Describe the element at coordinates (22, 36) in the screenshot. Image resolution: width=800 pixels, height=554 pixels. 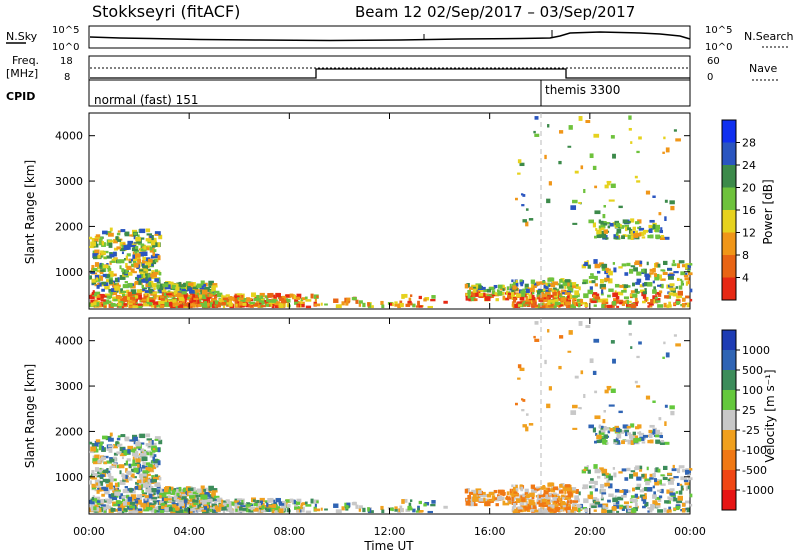
I see `nsky-label: N.Sky` at that location.